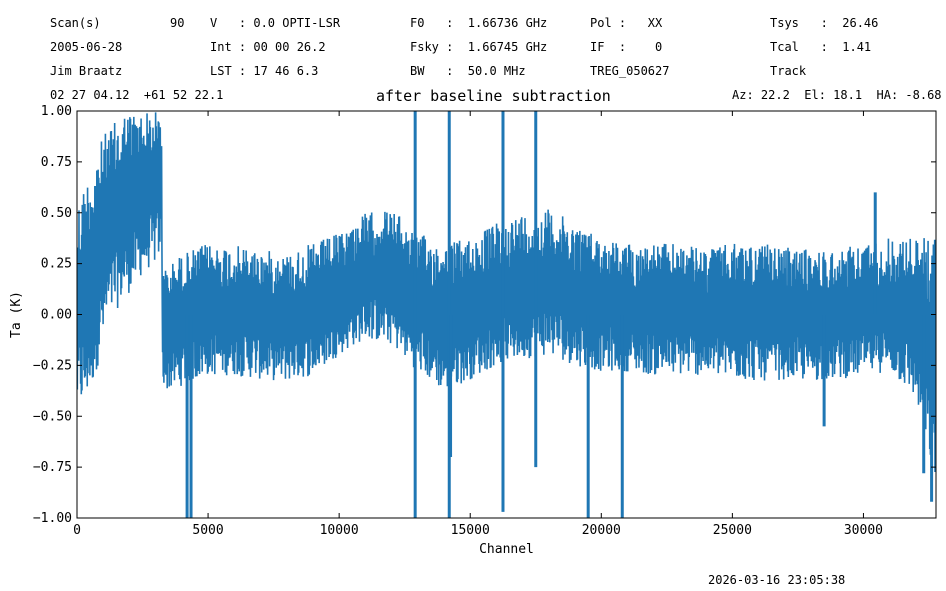 The width and height of the screenshot is (946, 591). I want to click on azel-field: Az: 22.2 El: 18.1 HA: -8.68, so click(837, 95).